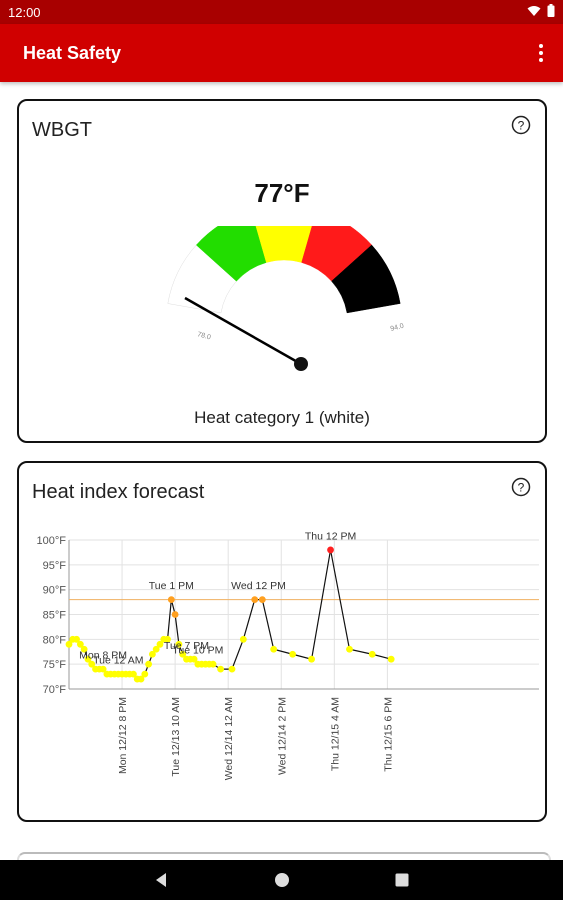 This screenshot has height=900, width=563. Describe the element at coordinates (55, 640) in the screenshot. I see `chart-ytick-label: 80°F` at that location.